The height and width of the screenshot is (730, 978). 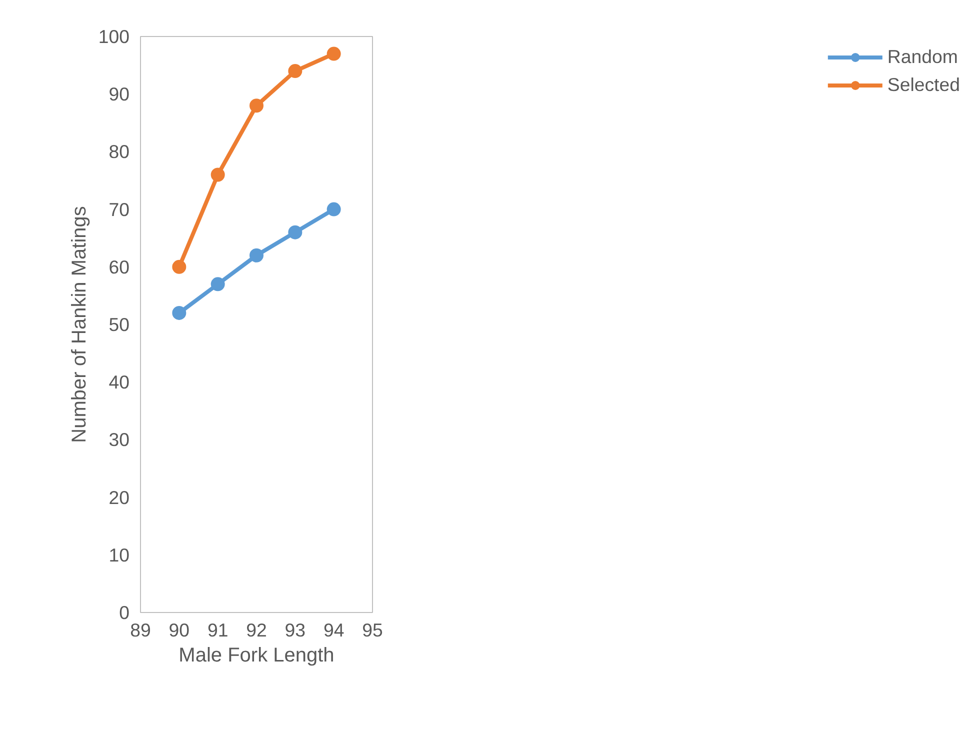 I want to click on y-tick-label: 30, so click(x=119, y=439).